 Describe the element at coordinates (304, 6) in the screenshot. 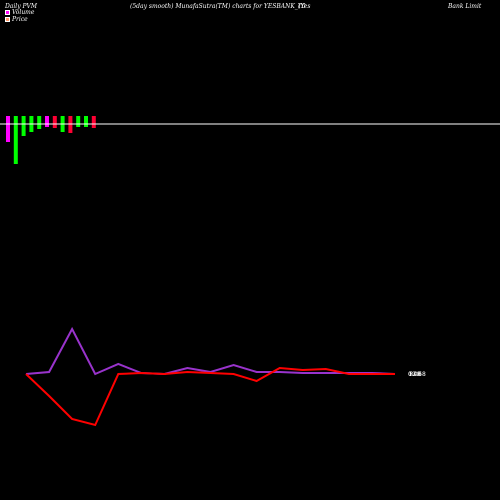

I see `chart-title-right-a: (Yes` at that location.